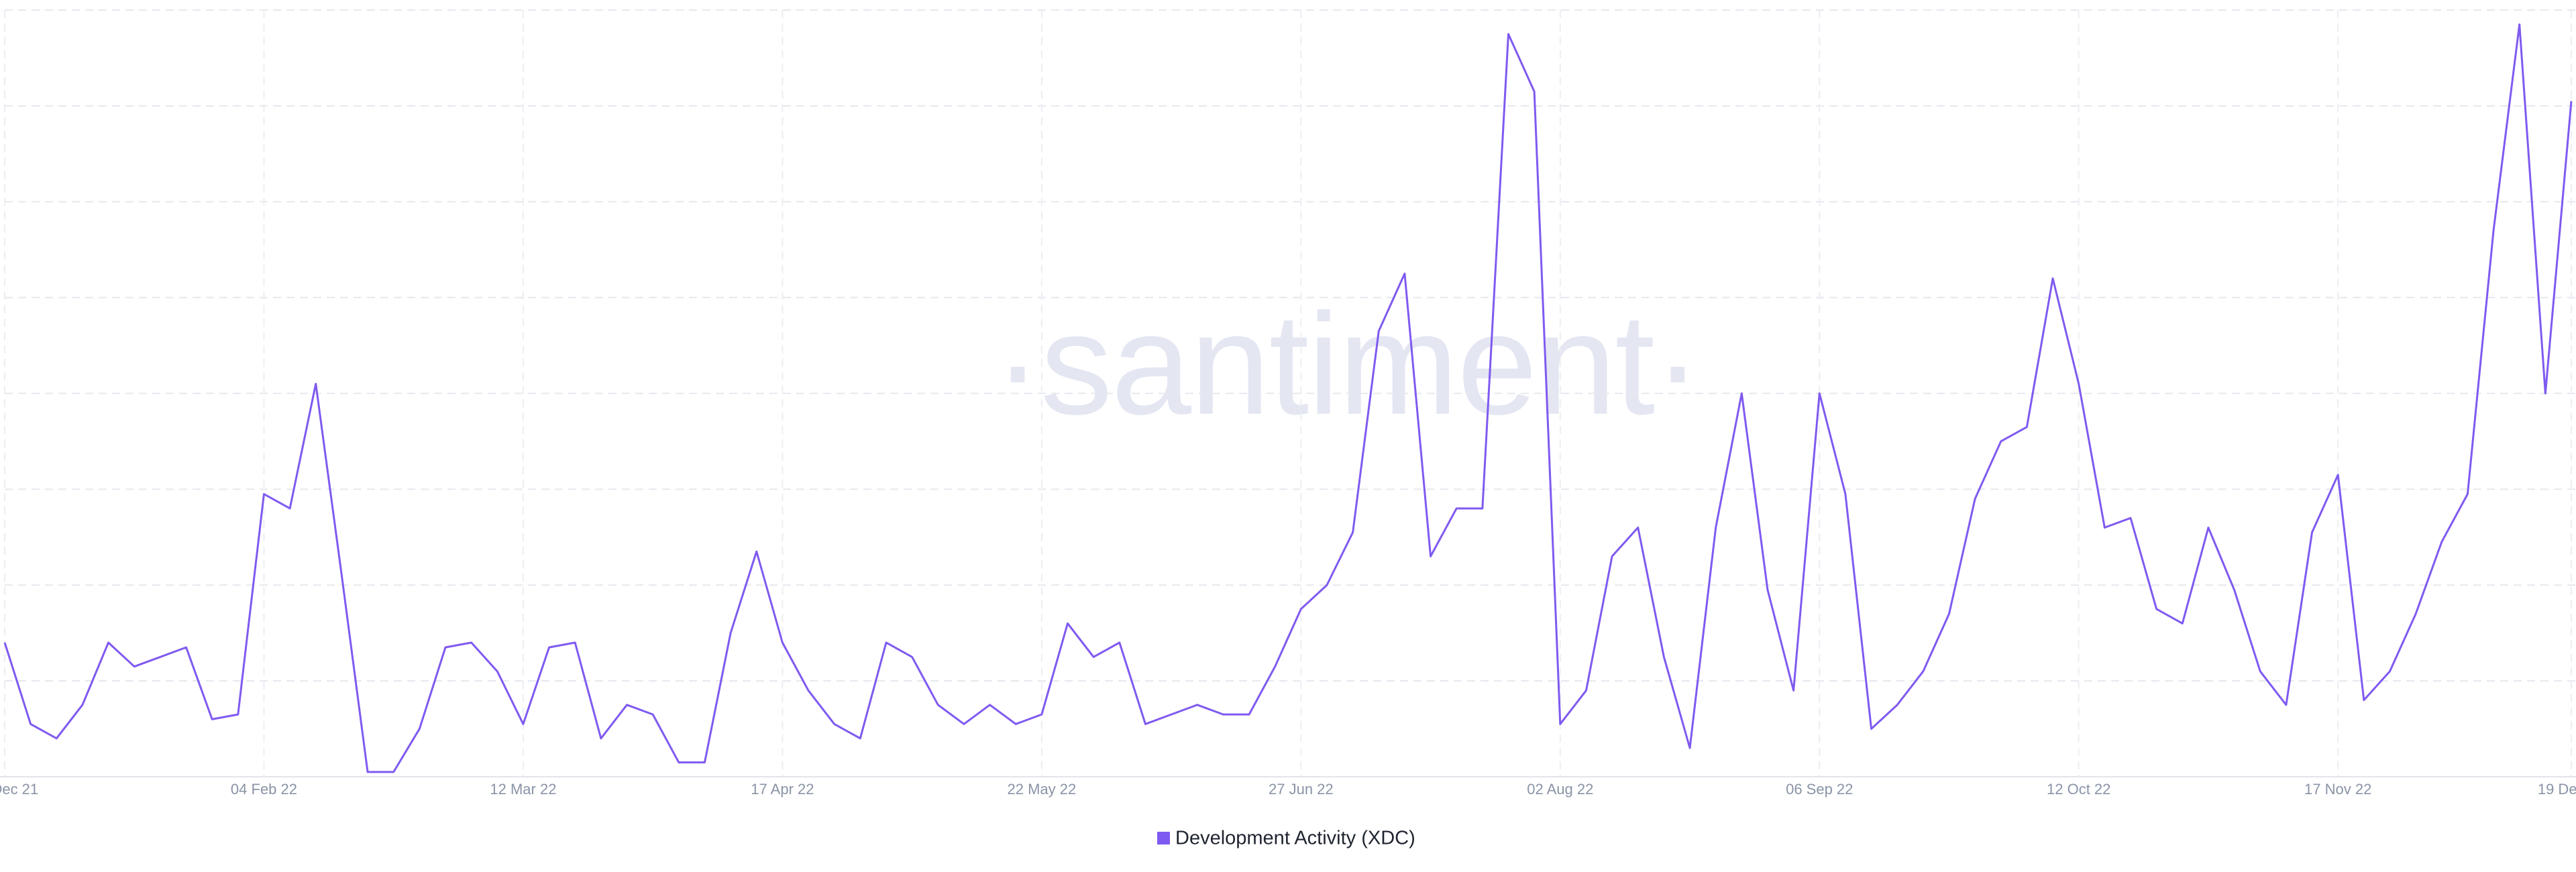  What do you see at coordinates (1295, 839) in the screenshot?
I see `legend-label: Development Activity (XDC)` at bounding box center [1295, 839].